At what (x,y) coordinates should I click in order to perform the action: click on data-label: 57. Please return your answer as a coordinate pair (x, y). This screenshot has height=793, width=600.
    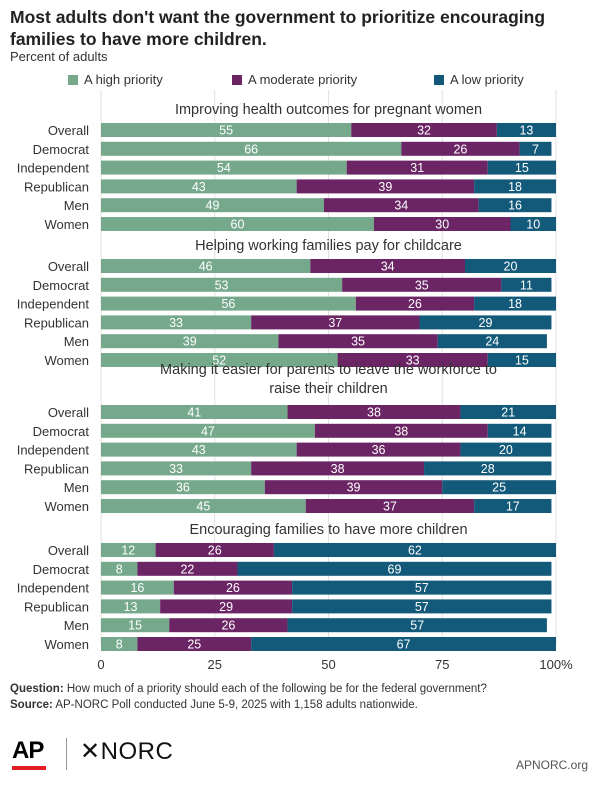
    Looking at the image, I should click on (422, 588).